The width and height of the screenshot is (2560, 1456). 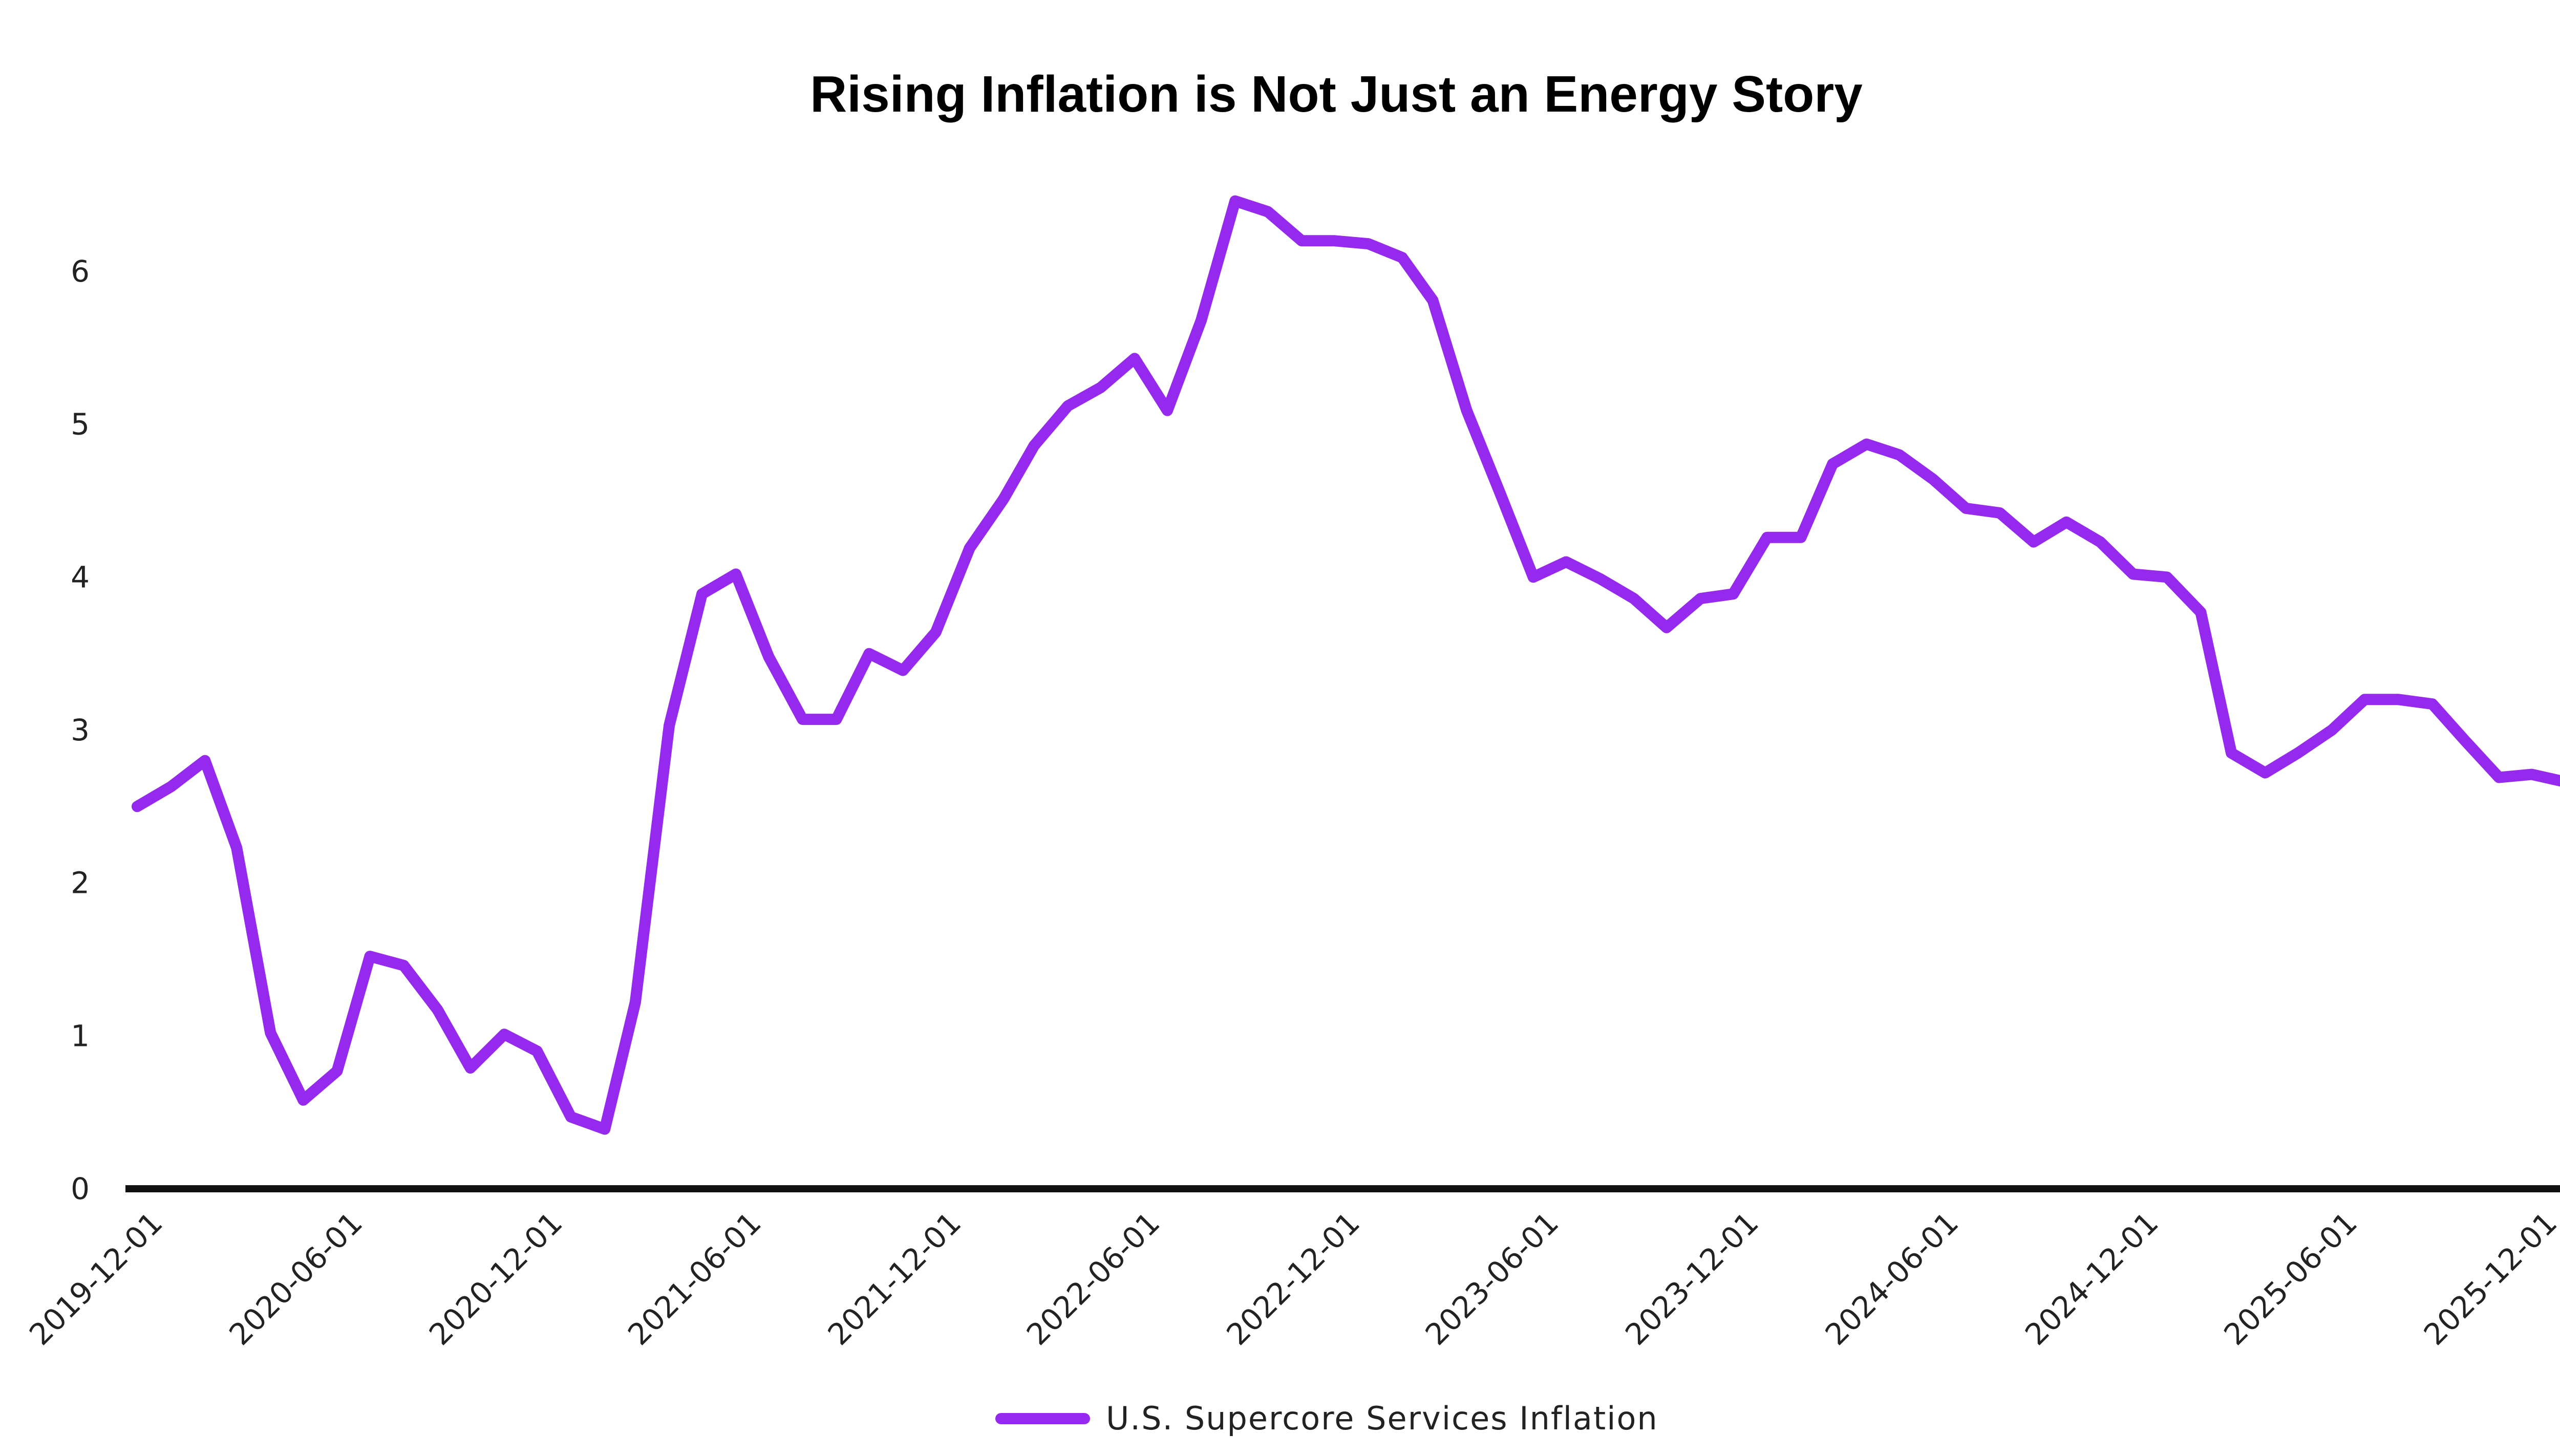 I want to click on y-tick-label: 1, so click(x=80, y=1035).